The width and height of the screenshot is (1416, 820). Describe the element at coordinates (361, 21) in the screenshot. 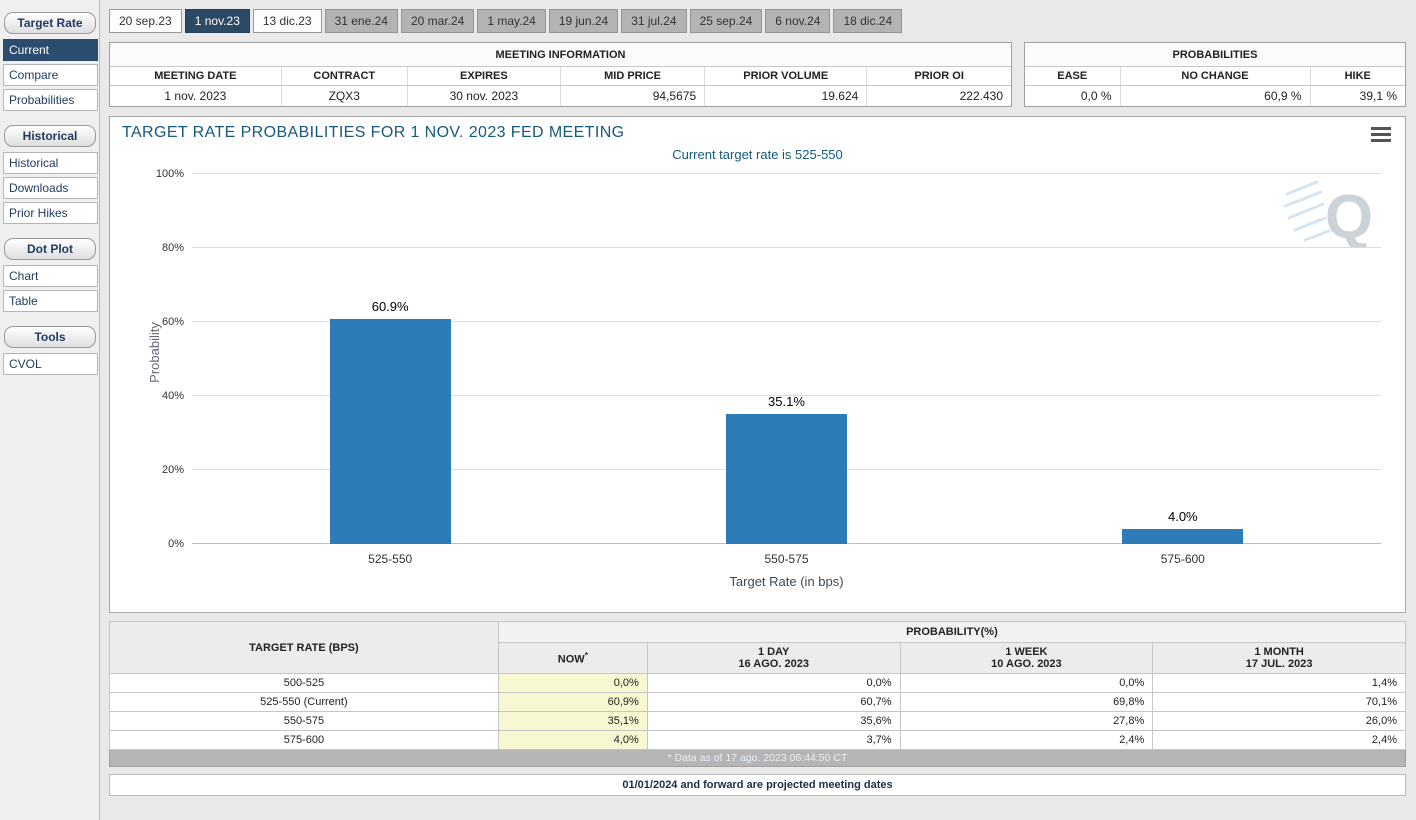

I see `tab-31-ene-24: 31 ene.24` at that location.